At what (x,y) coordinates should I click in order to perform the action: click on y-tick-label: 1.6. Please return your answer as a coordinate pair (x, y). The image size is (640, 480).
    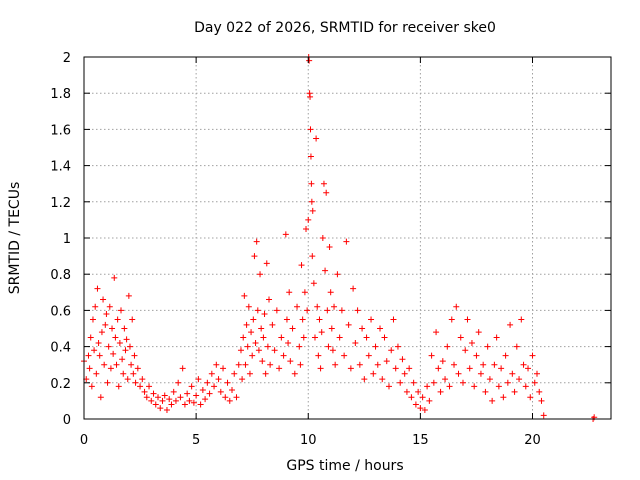
    Looking at the image, I should click on (60, 130).